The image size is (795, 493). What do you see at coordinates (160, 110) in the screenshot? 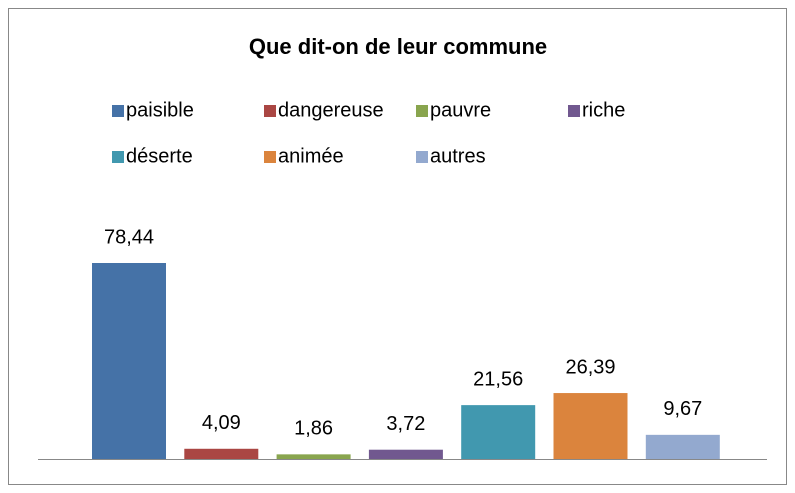
I see `legend-label: paisible` at bounding box center [160, 110].